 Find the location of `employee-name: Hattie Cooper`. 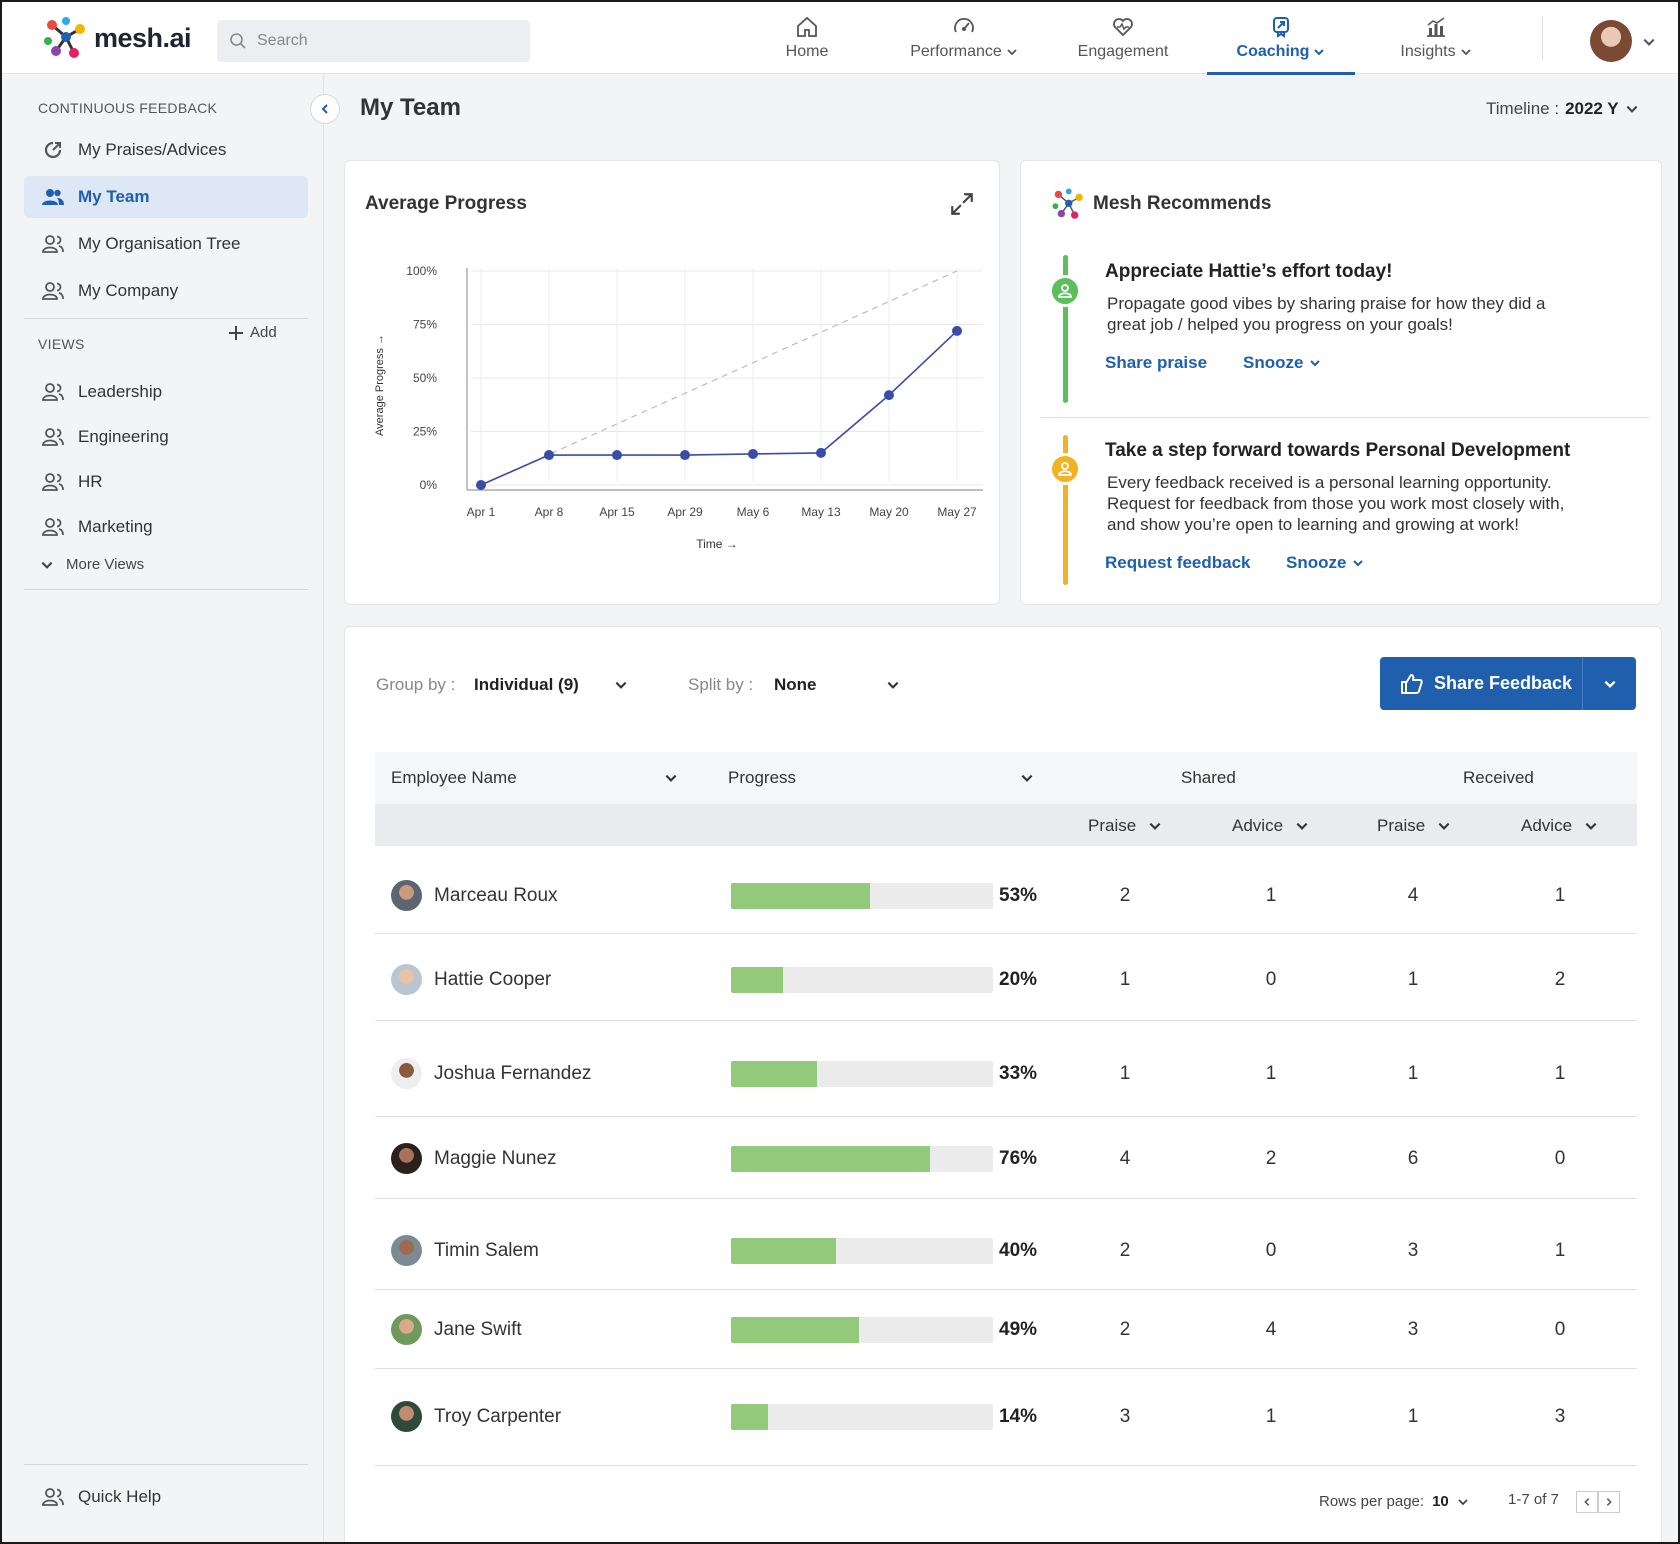

employee-name: Hattie Cooper is located at coordinates (493, 979).